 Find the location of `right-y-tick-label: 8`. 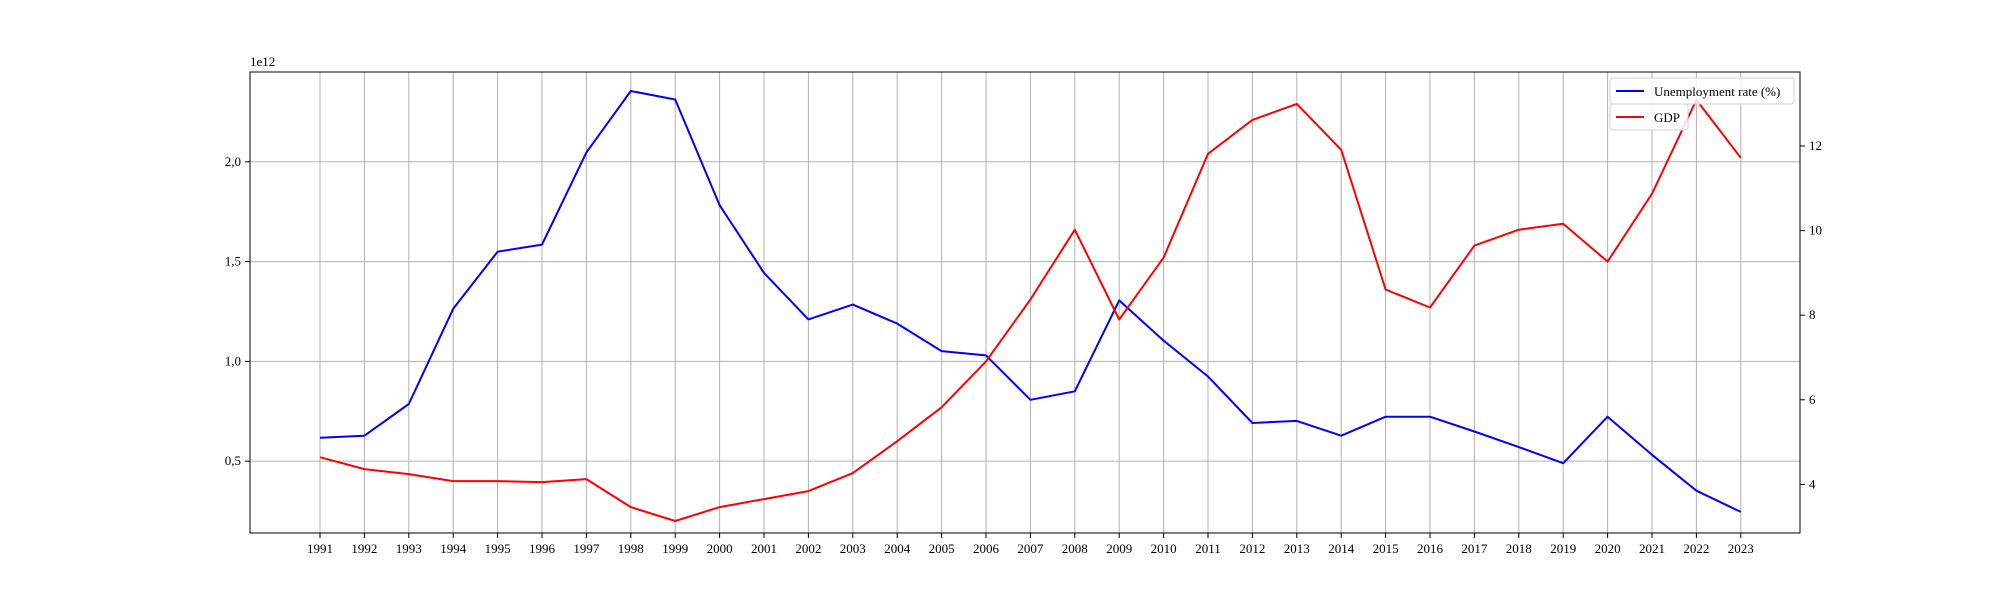

right-y-tick-label: 8 is located at coordinates (1812, 314).